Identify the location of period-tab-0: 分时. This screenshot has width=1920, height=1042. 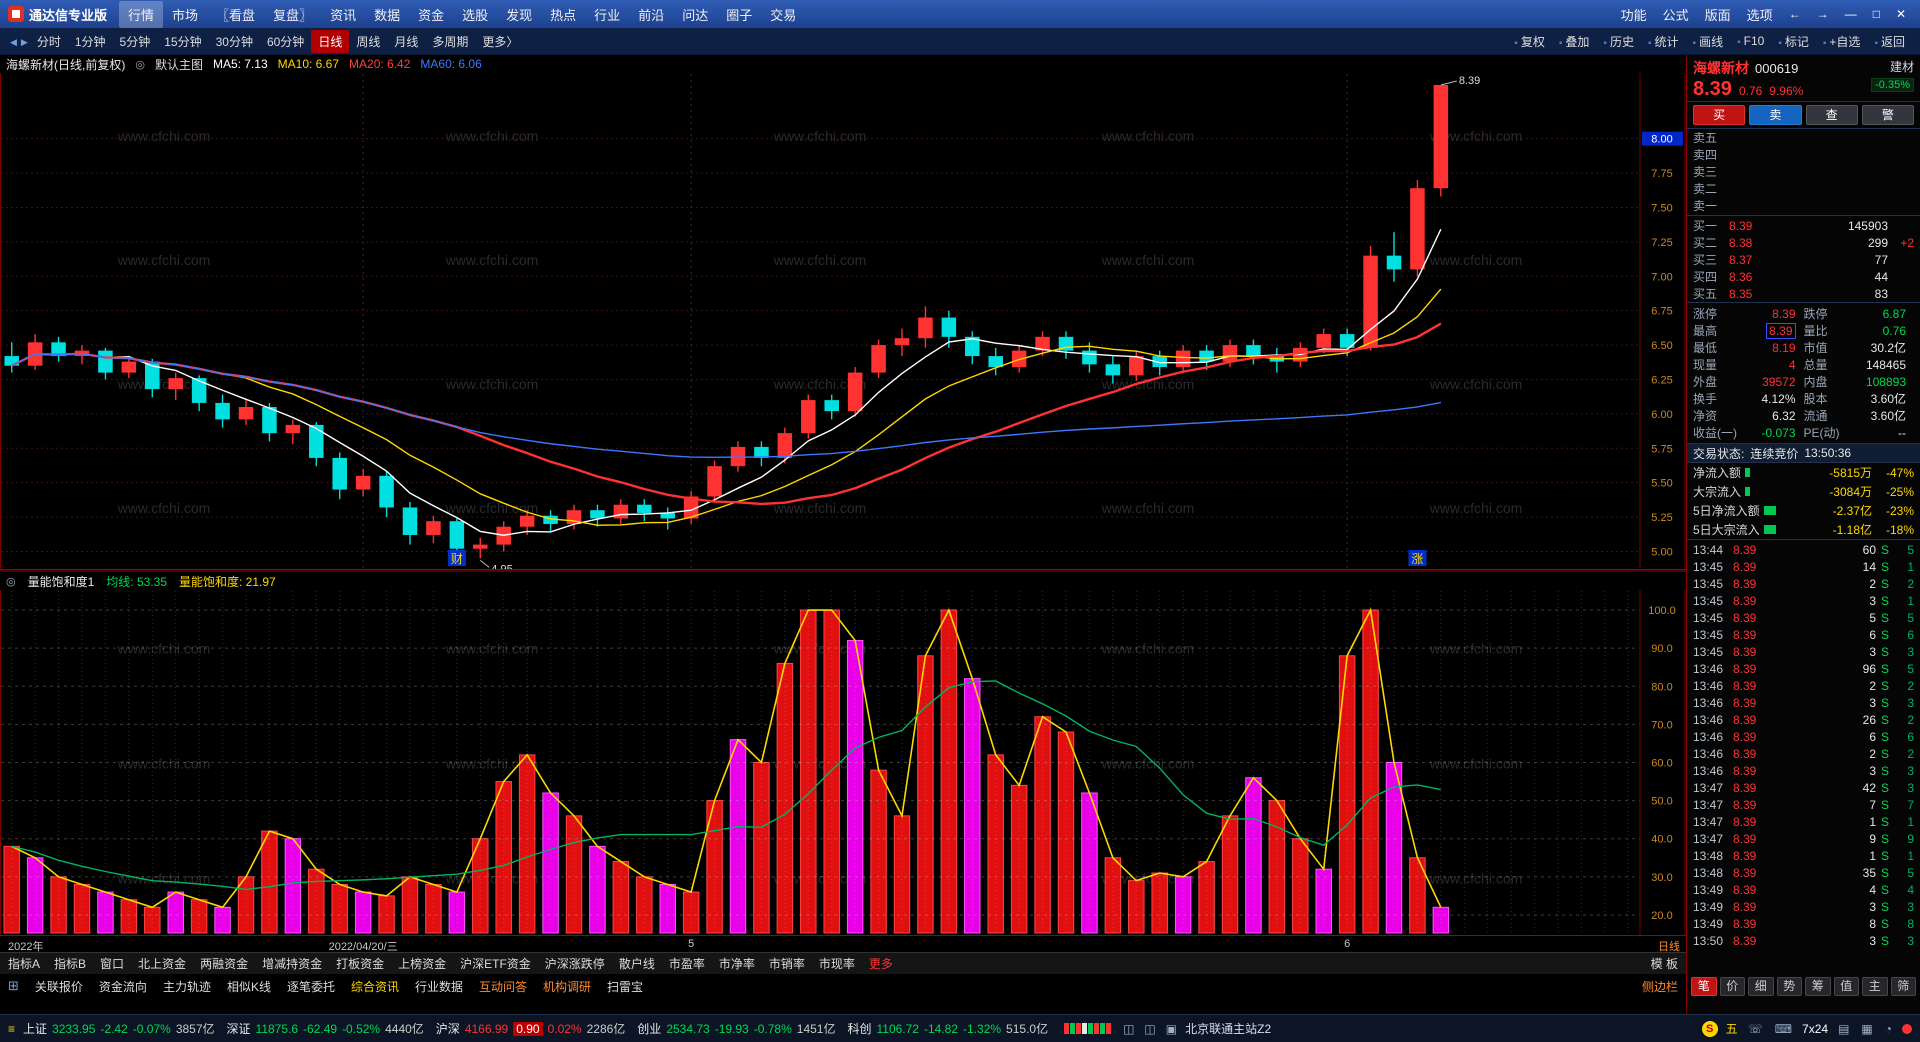
(48, 41).